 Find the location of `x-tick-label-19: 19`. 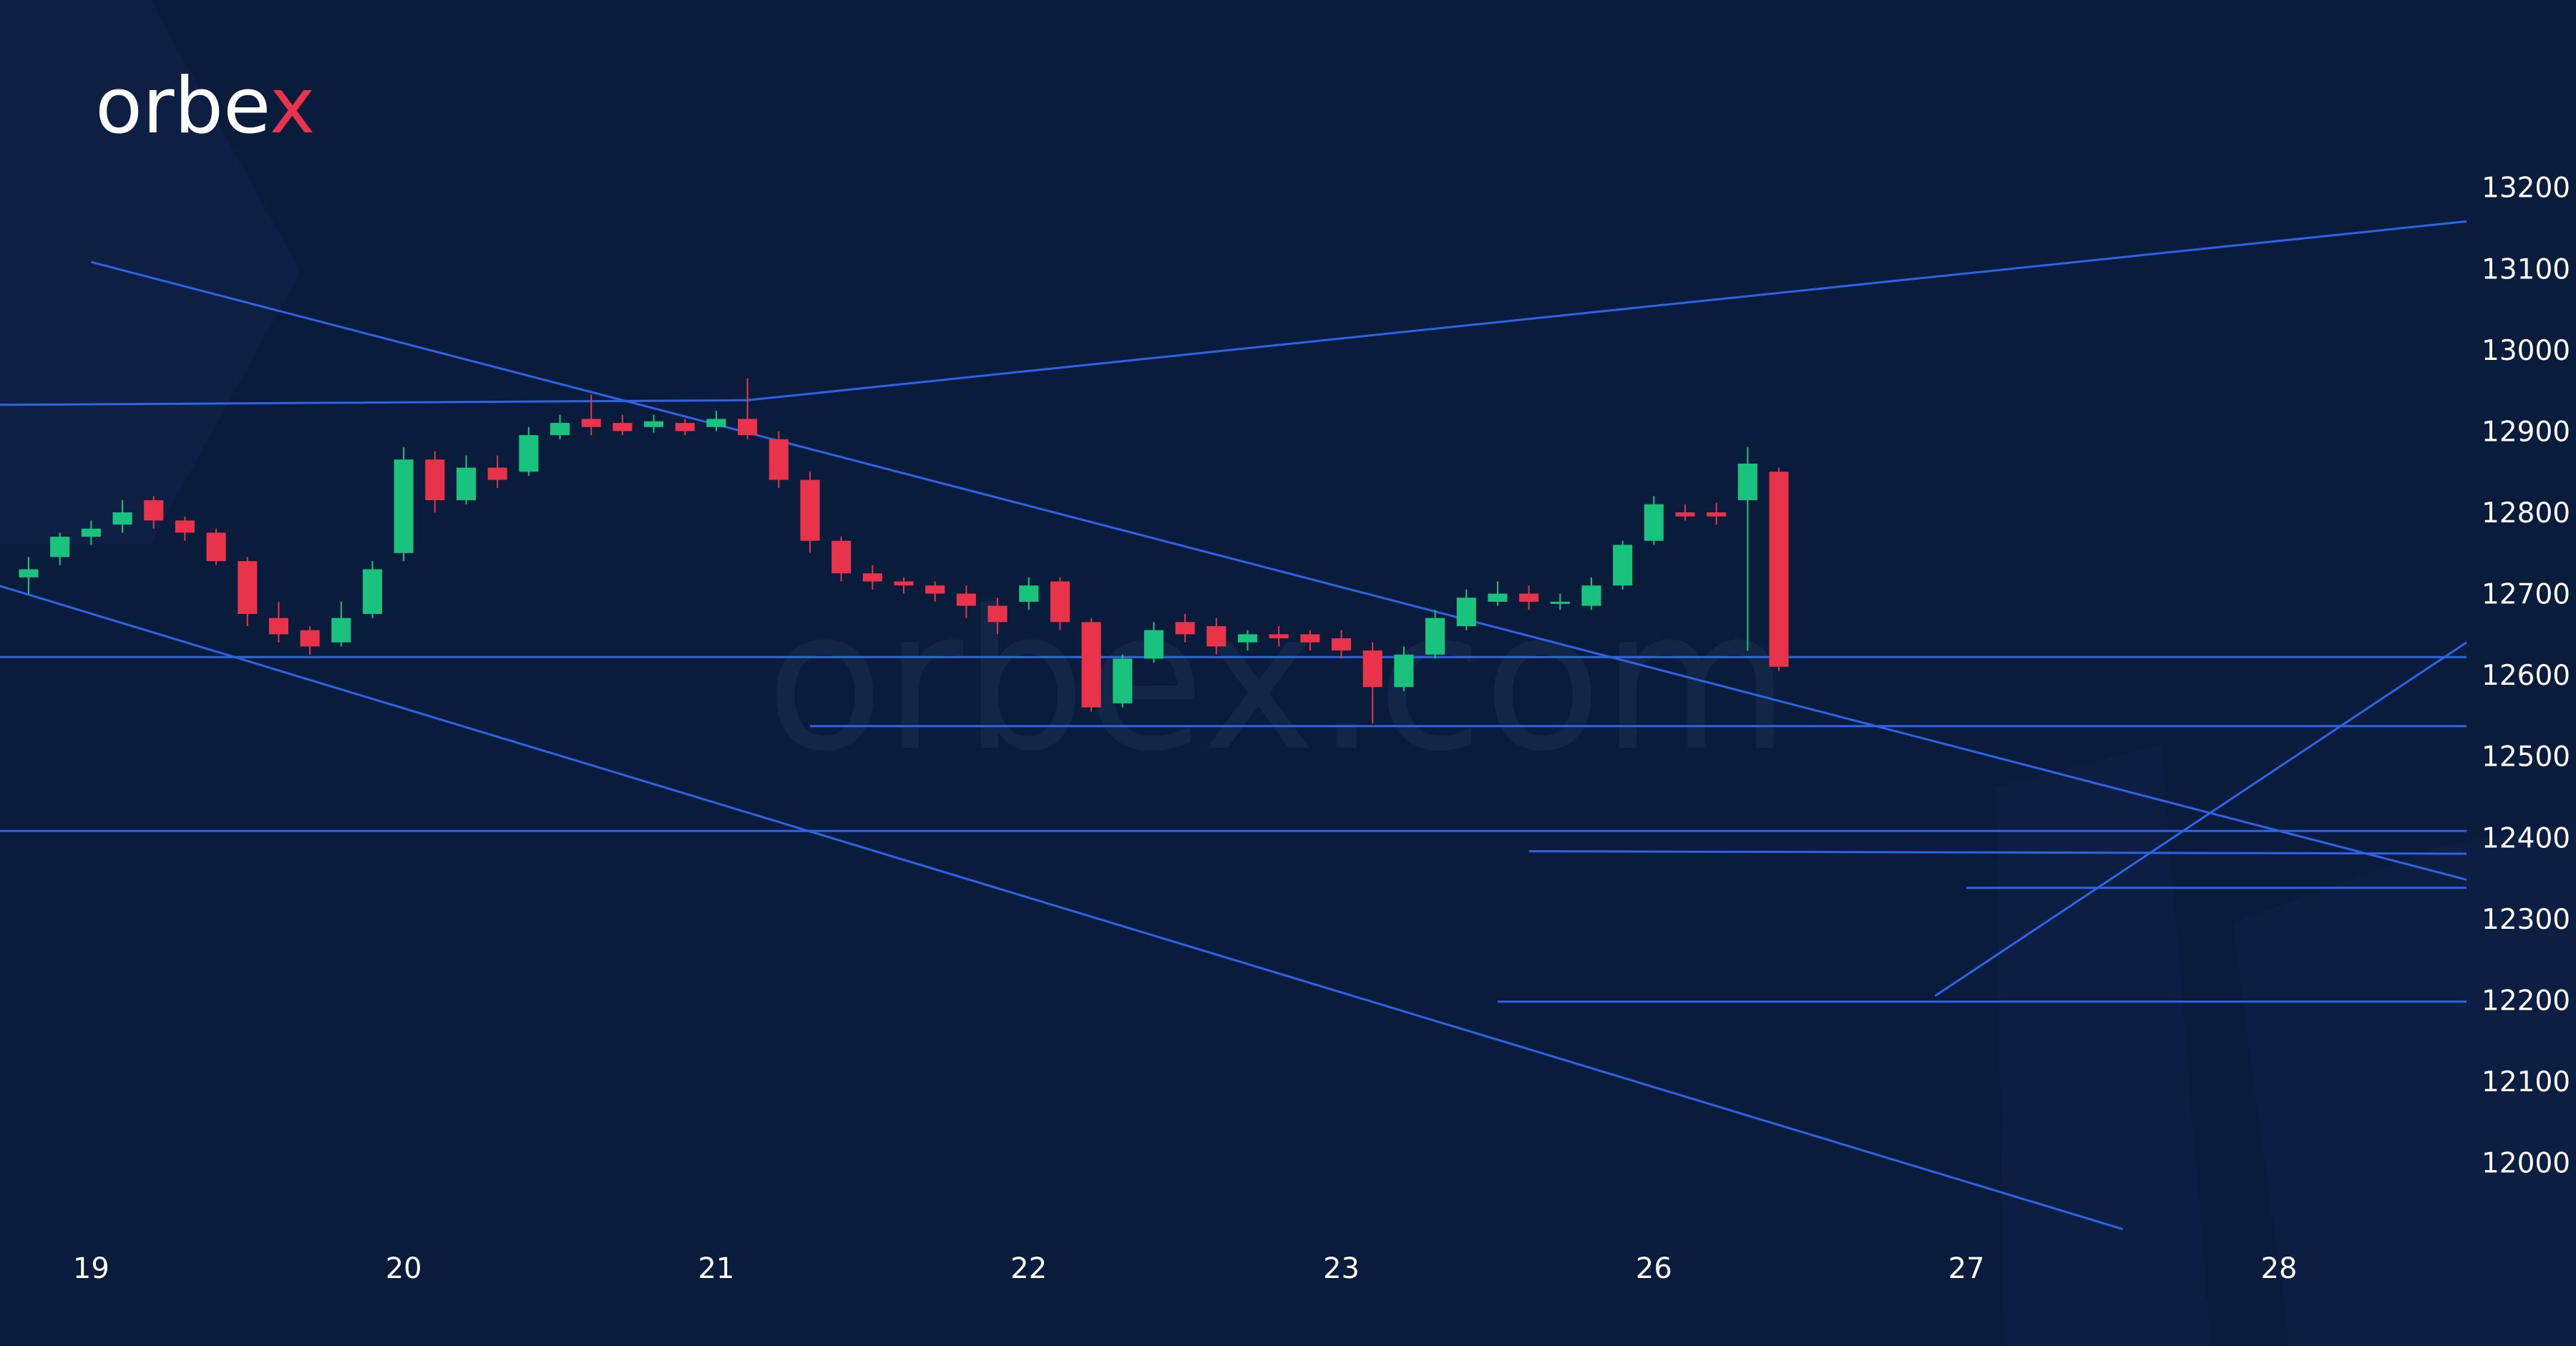

x-tick-label-19: 19 is located at coordinates (91, 1268).